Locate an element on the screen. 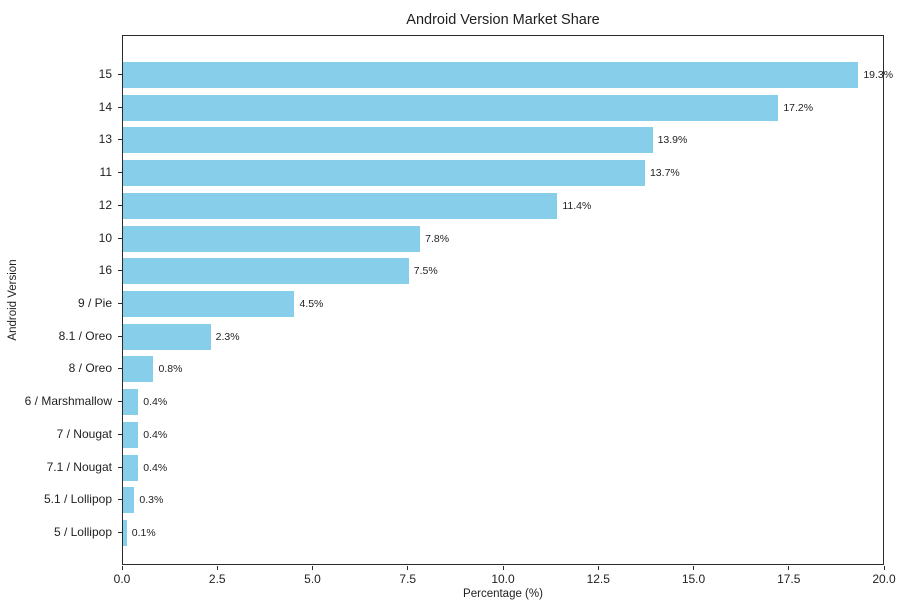 The image size is (903, 612). bar-value-label: 13.9% is located at coordinates (672, 140).